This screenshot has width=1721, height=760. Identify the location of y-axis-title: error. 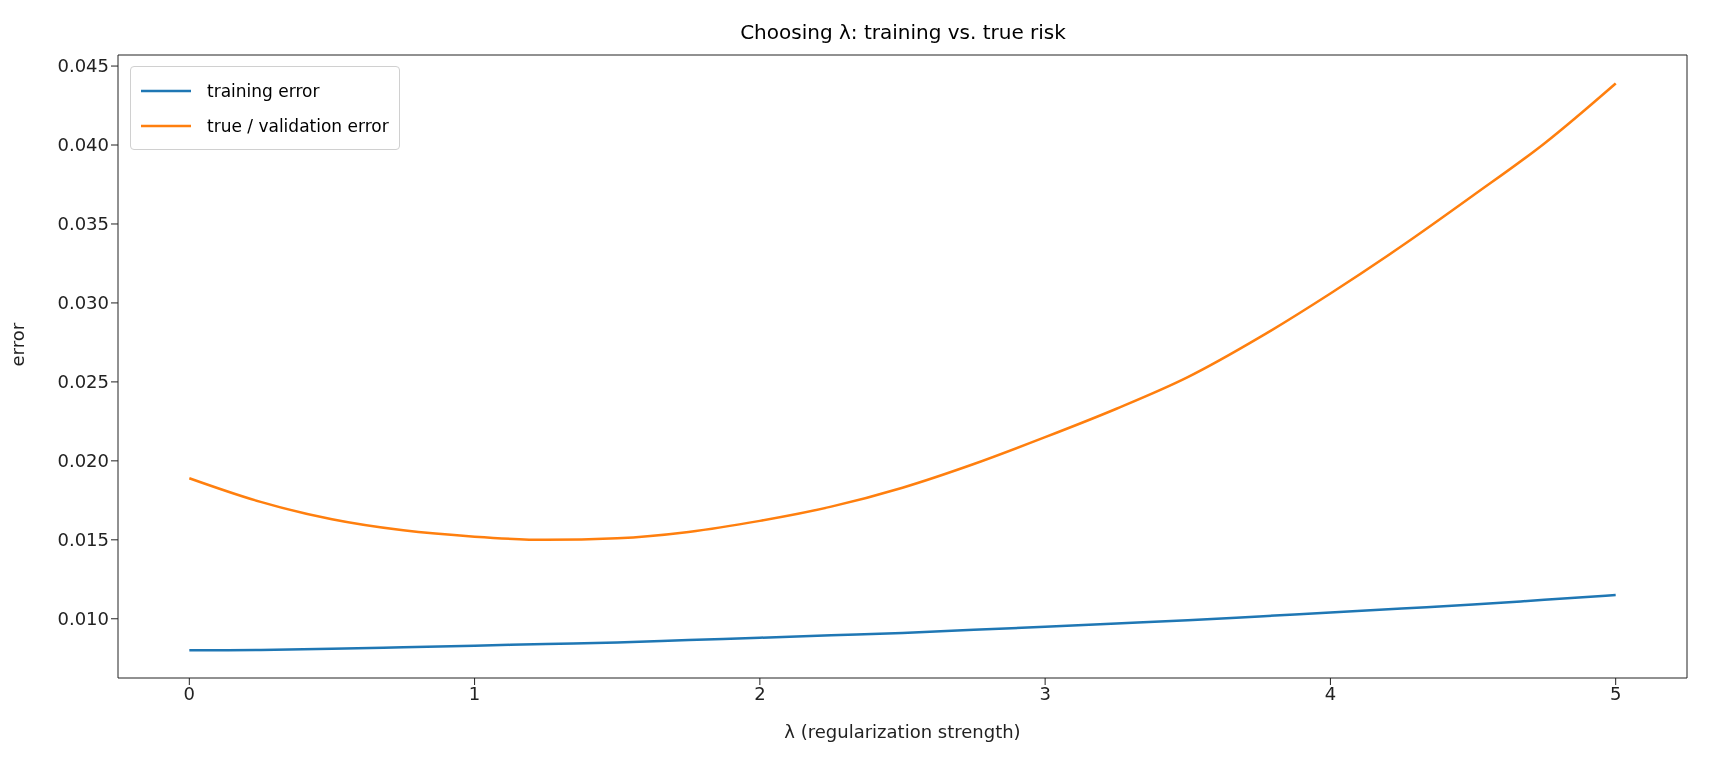
(18, 344).